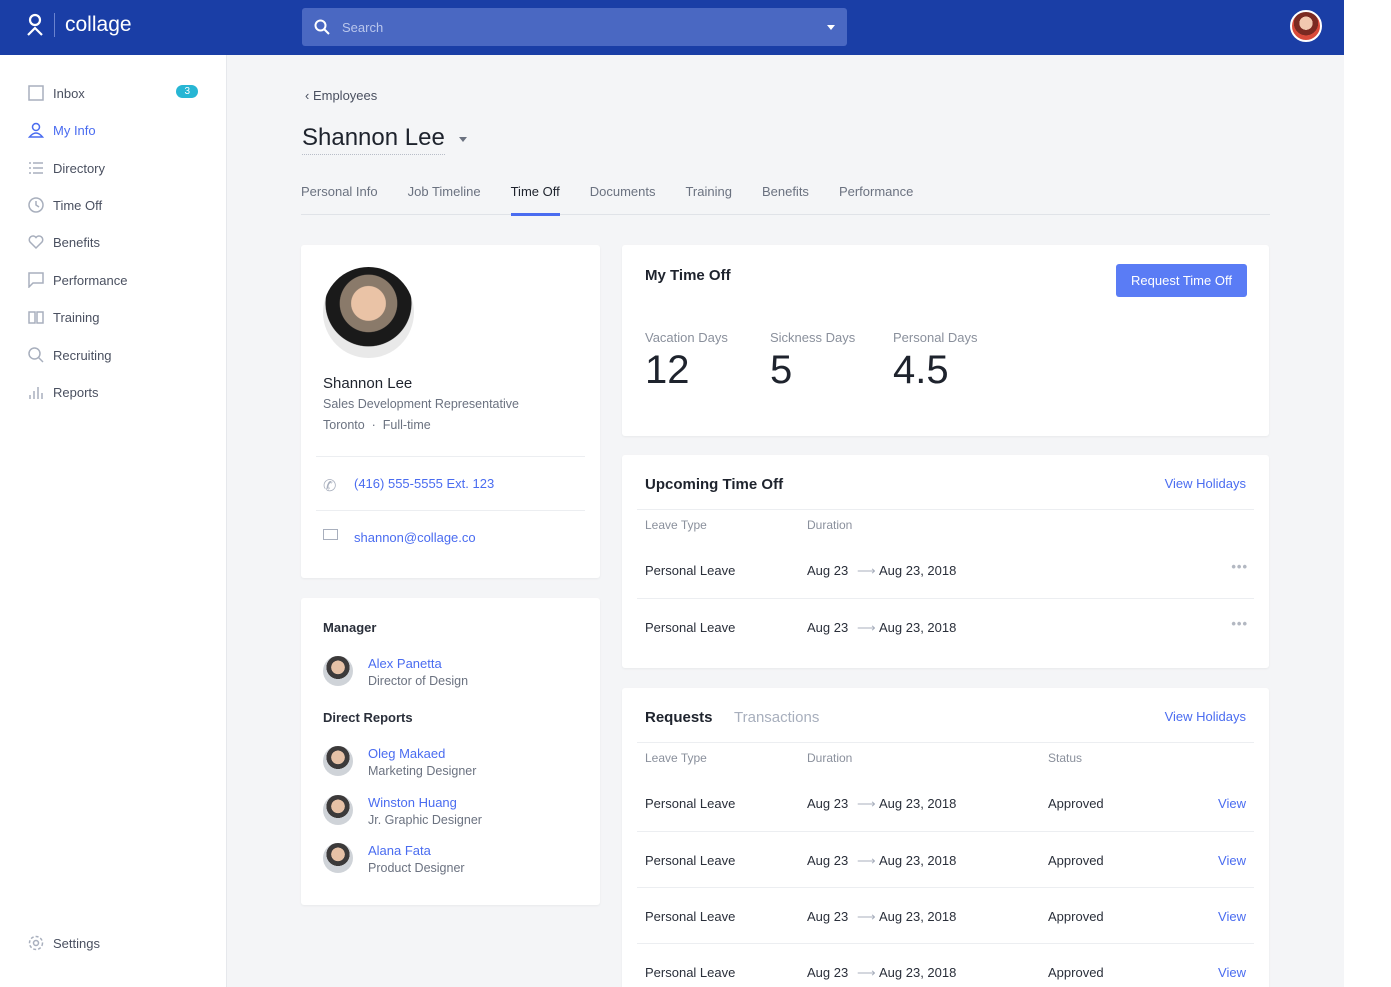 Image resolution: width=1391 pixels, height=987 pixels. What do you see at coordinates (74, 130) in the screenshot?
I see `sidebar-item-label: My Info` at bounding box center [74, 130].